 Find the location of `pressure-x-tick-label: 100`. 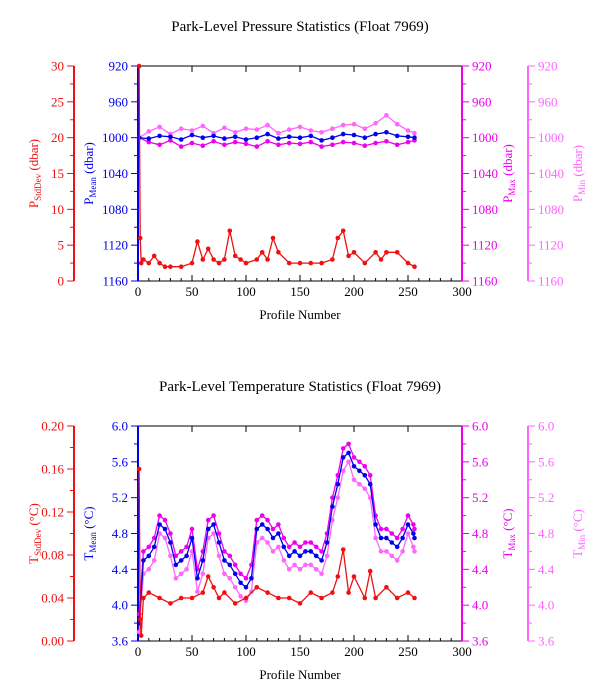

pressure-x-tick-label: 100 is located at coordinates (246, 291).